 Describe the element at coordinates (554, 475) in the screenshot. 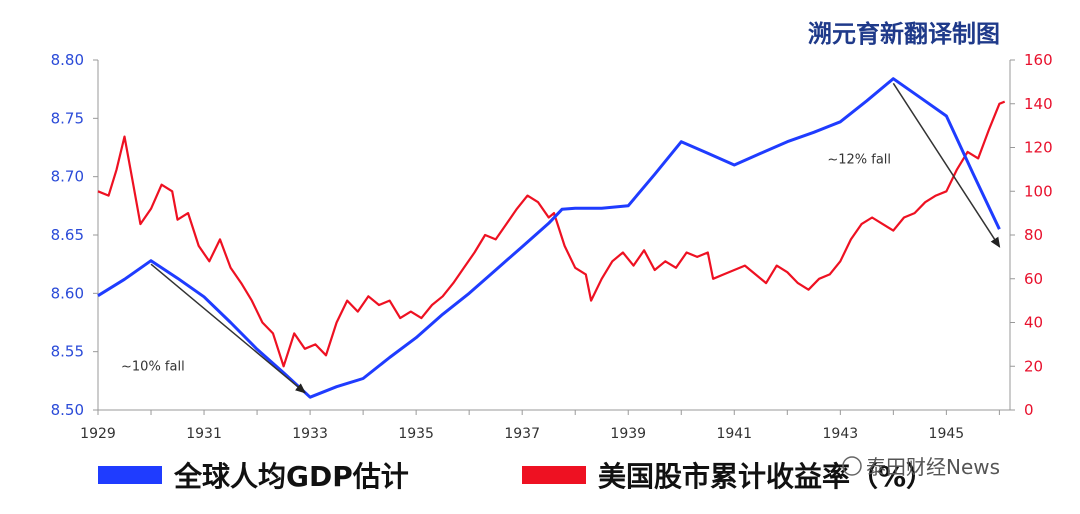

I see `legend-swatch-stocks` at that location.